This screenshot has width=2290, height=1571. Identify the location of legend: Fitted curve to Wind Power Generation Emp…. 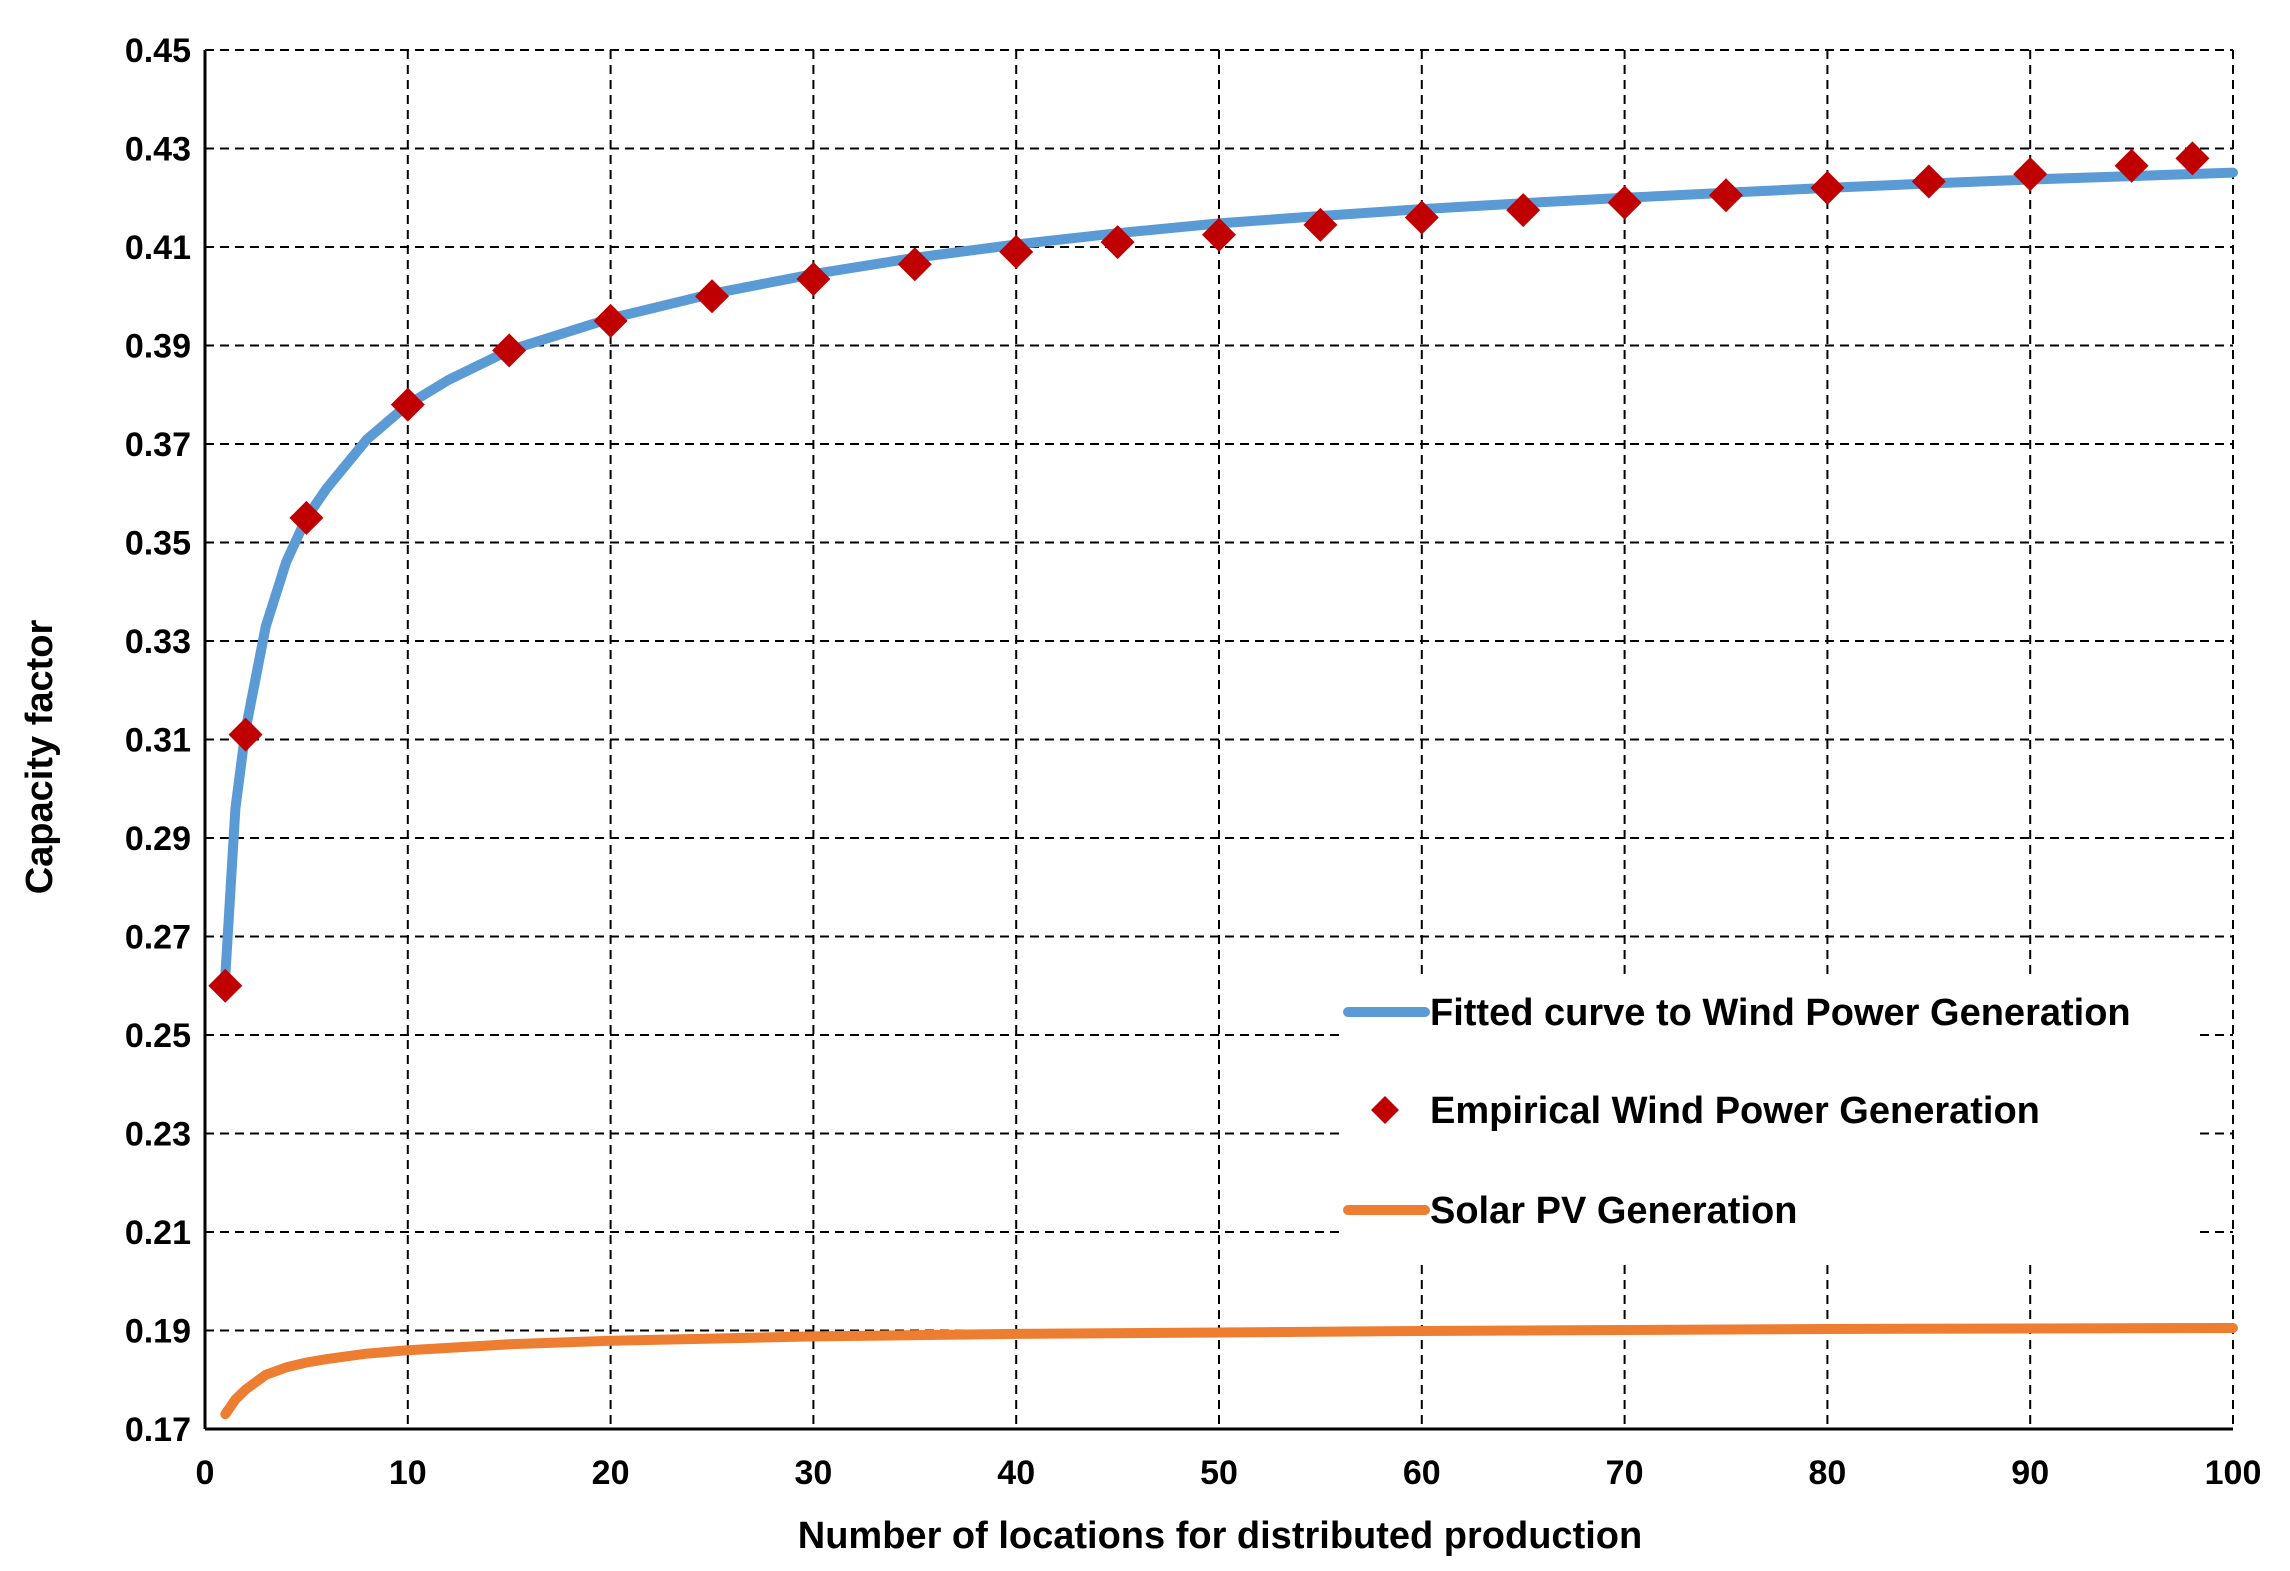
(1770, 1117).